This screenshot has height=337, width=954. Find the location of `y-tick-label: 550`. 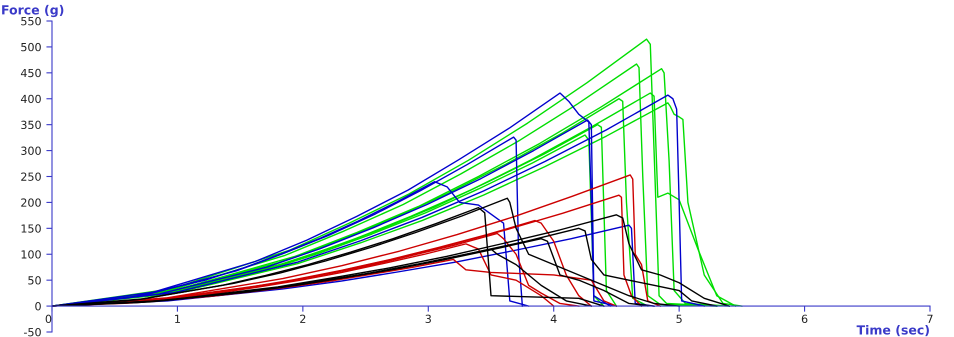

y-tick-label: 550 is located at coordinates (31, 21).